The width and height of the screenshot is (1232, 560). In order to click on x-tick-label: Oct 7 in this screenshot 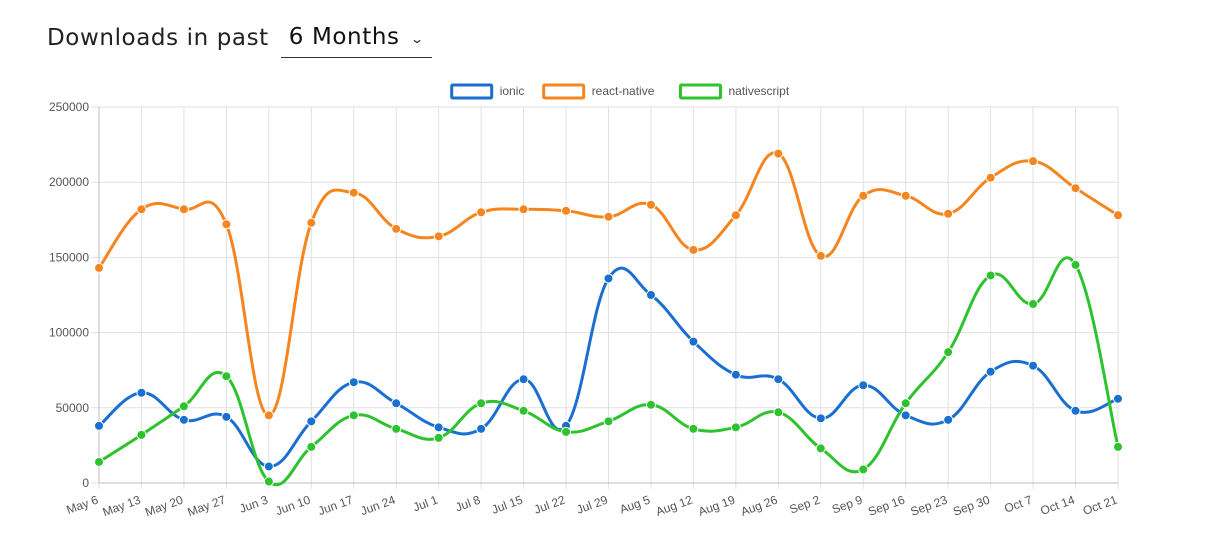, I will do `click(1018, 504)`.